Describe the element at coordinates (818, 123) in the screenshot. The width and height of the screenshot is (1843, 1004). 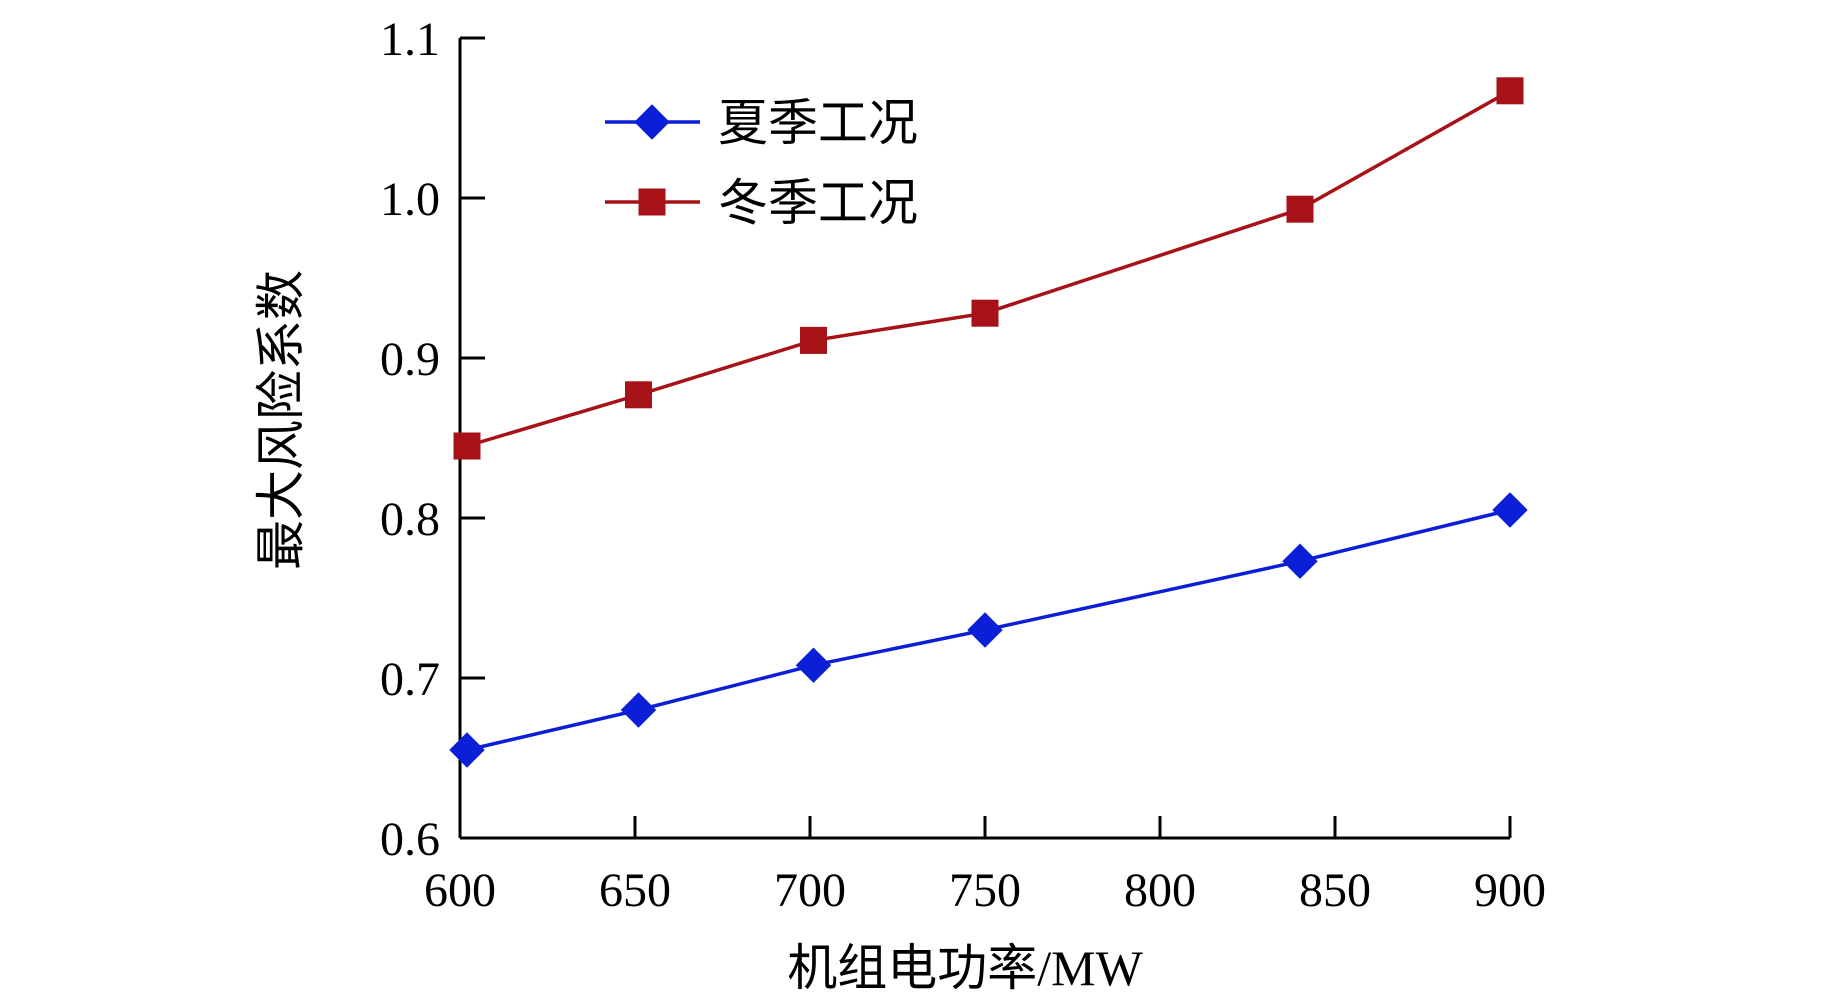
I see `legend-label: 夏季工况` at that location.